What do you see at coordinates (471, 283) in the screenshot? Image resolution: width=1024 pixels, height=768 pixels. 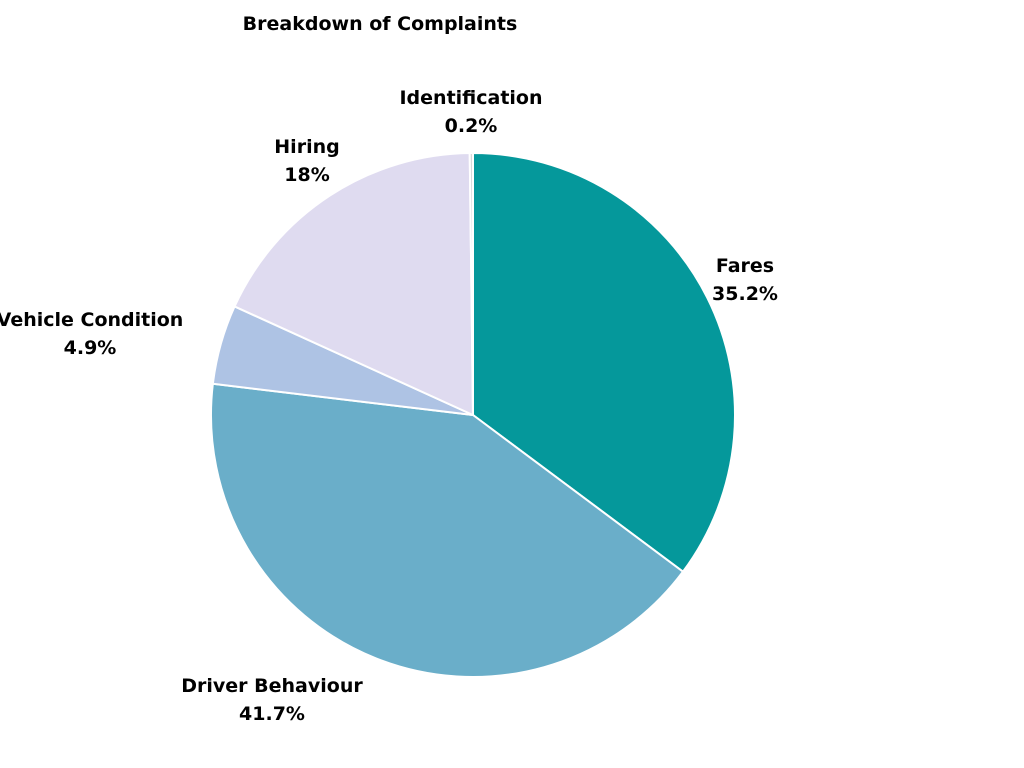 I see `pie-slice-identification` at bounding box center [471, 283].